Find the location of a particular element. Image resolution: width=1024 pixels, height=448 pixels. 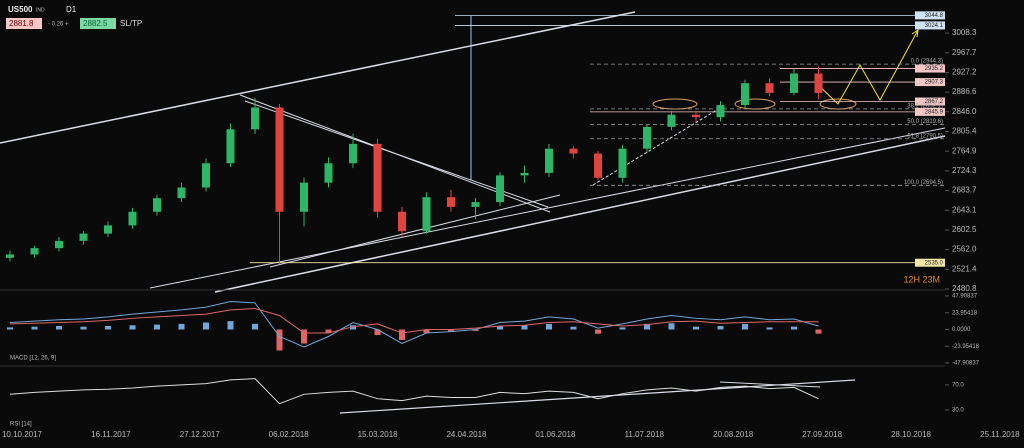

x-tick-label: 24.04.2018 is located at coordinates (466, 434).